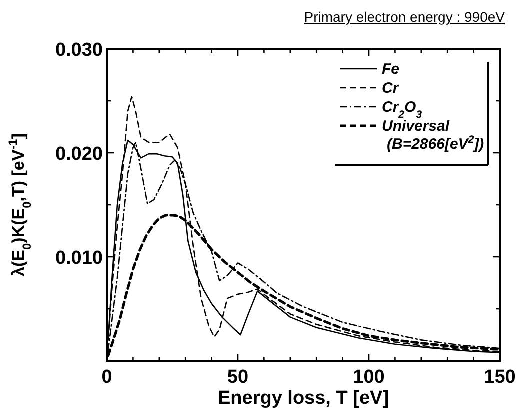  I want to click on legend-label: Cr$_{2}$O$_{3}$, so click(402, 110).